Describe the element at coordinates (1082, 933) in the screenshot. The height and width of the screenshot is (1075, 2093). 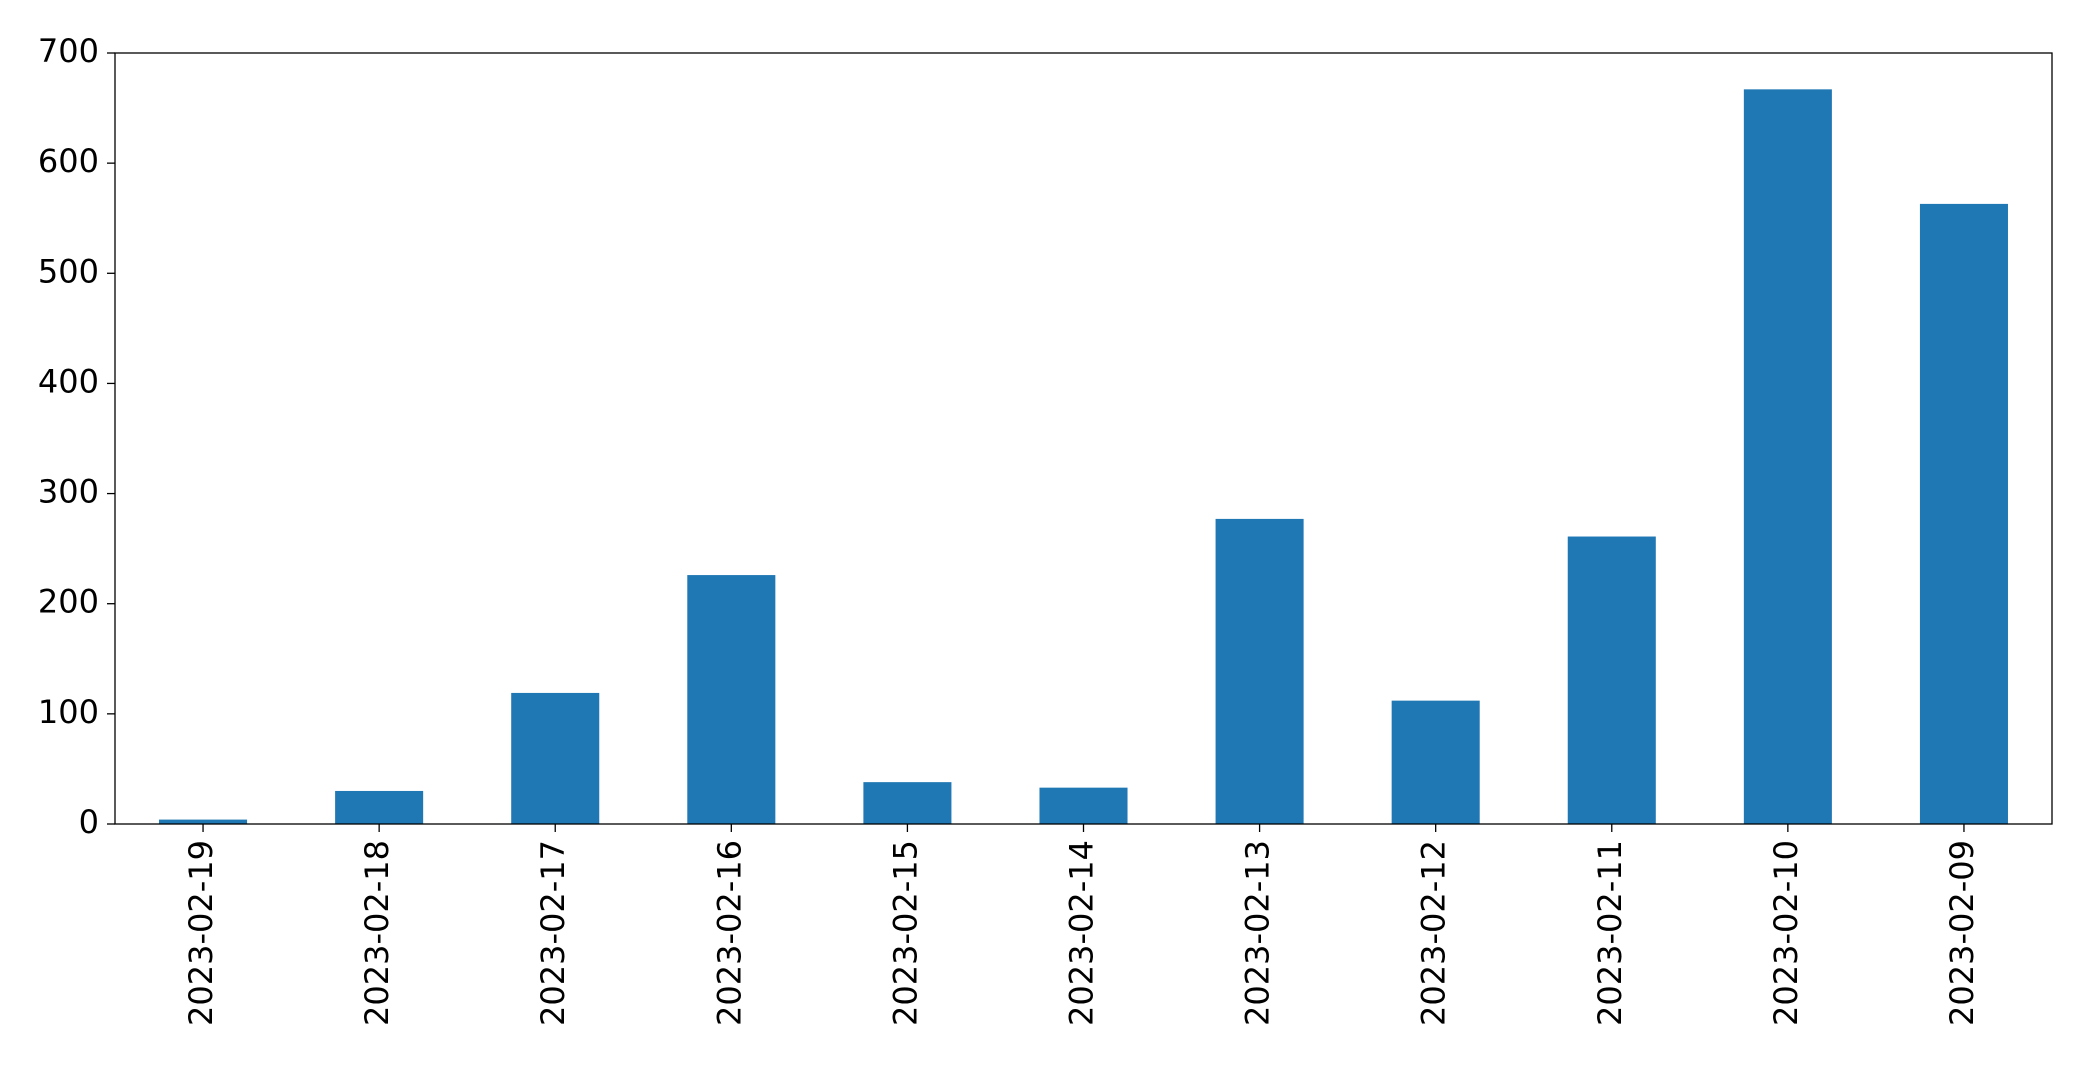
I see `x-tick-label: 2023-02-14` at that location.